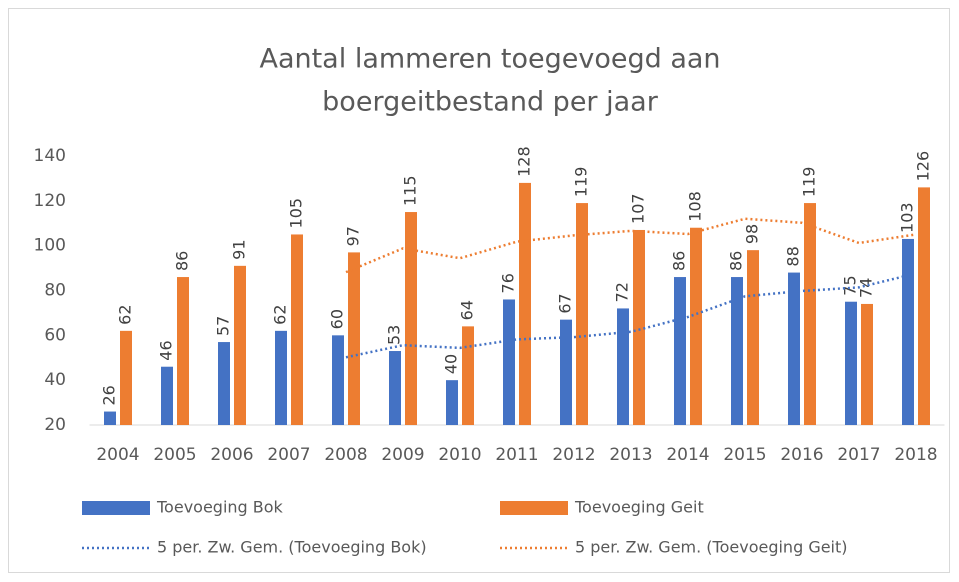 This screenshot has height=582, width=959. Describe the element at coordinates (166, 350) in the screenshot. I see `data-label: 46` at that location.